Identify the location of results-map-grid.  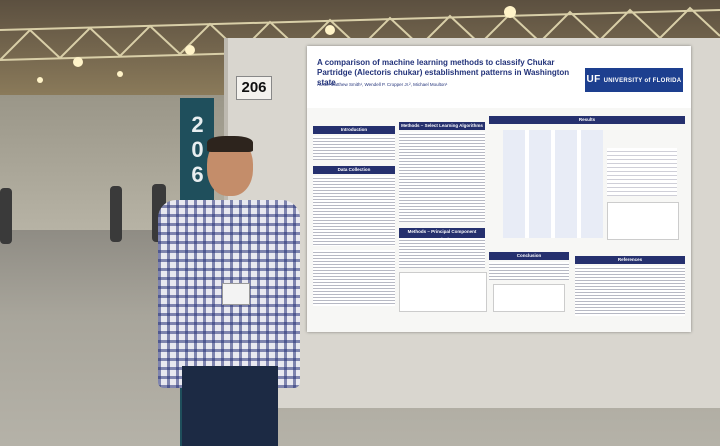
(553, 184).